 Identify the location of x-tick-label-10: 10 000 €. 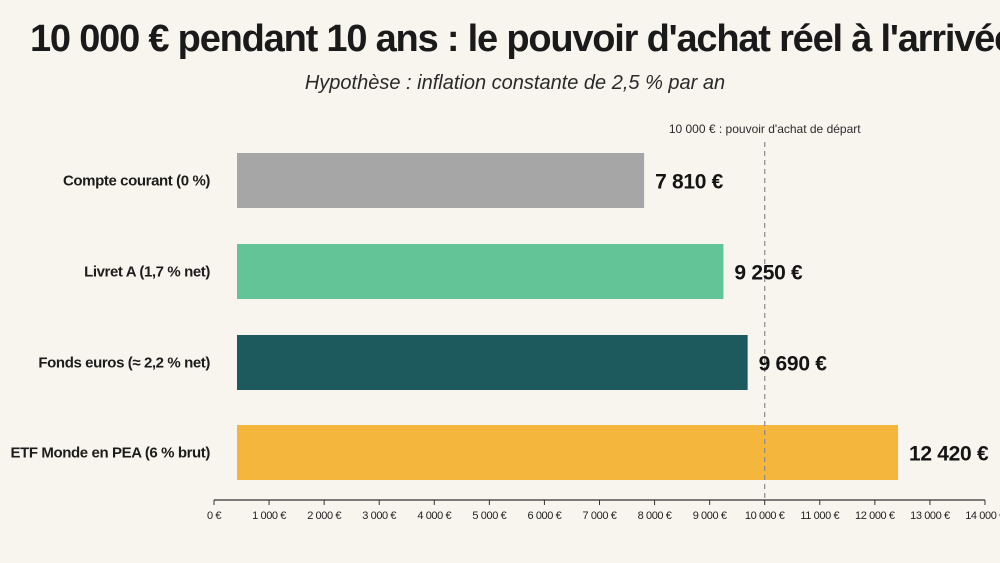
(765, 516).